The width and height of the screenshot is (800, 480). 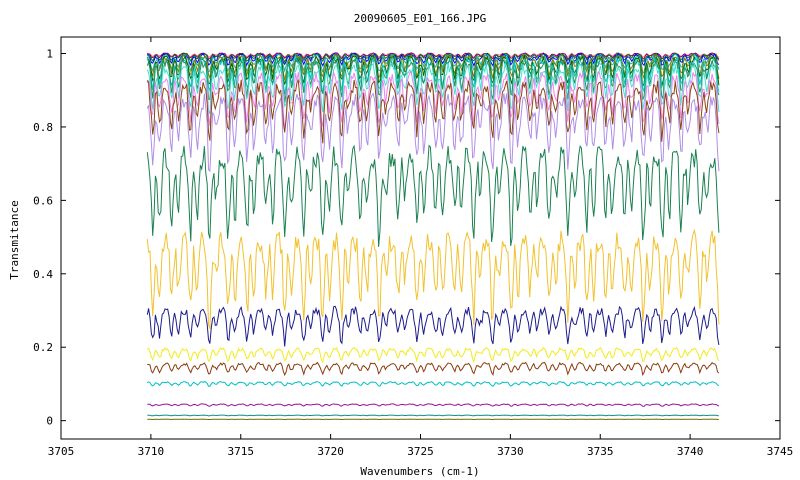 I want to click on y-tick-label: 1, so click(x=49, y=54).